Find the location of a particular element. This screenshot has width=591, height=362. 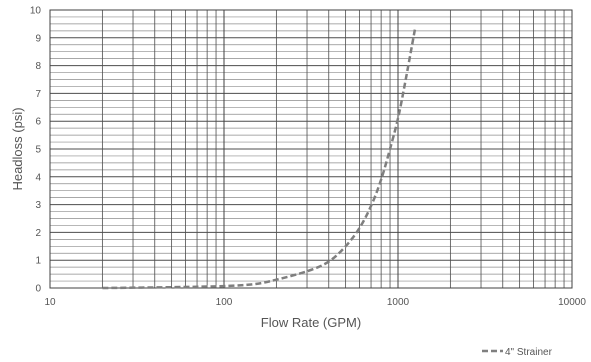

x-tick-labels: 10 100 1000 10000 is located at coordinates (315, 302).